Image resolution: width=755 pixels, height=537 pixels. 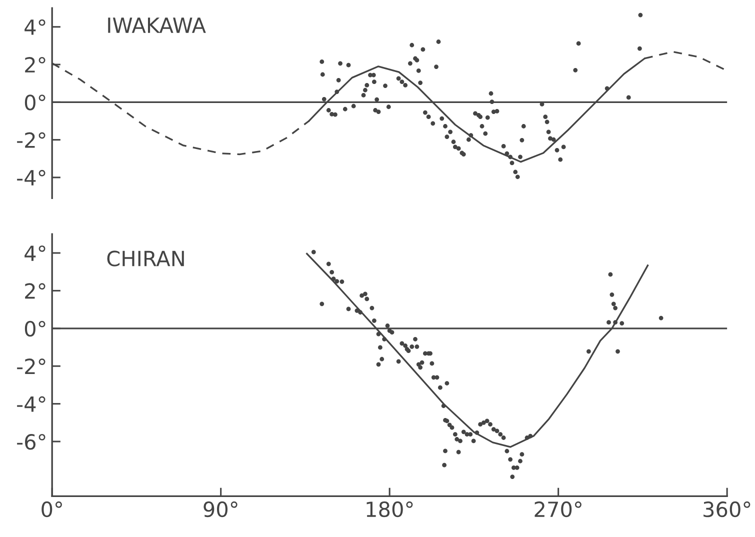 I want to click on x-tick-label: 90°, so click(x=221, y=509).